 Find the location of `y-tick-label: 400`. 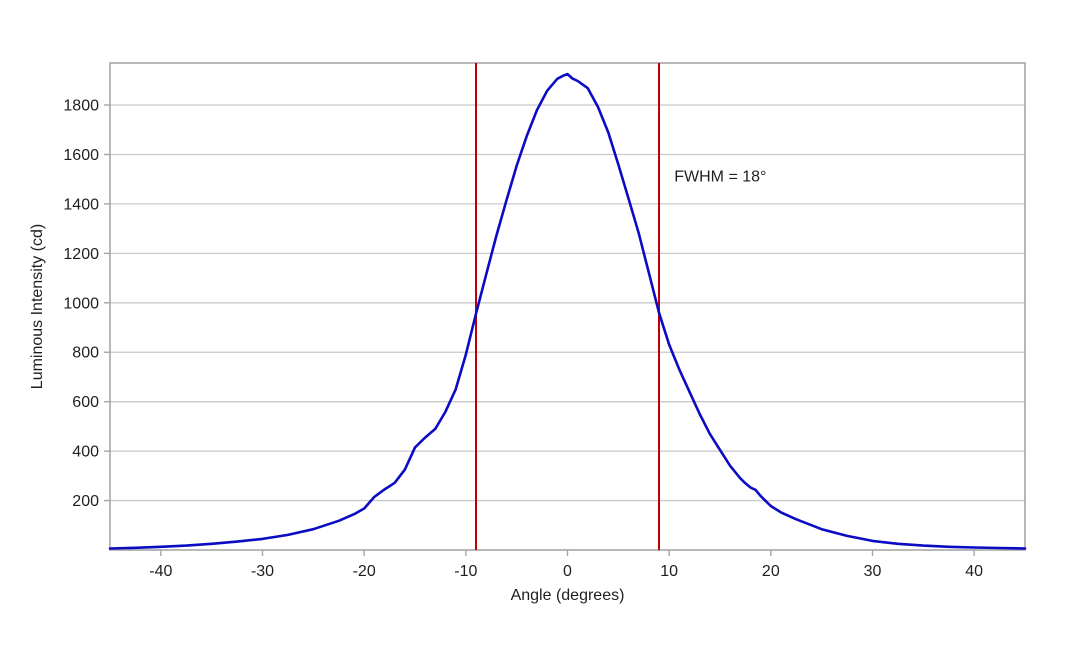

y-tick-label: 400 is located at coordinates (85, 452).